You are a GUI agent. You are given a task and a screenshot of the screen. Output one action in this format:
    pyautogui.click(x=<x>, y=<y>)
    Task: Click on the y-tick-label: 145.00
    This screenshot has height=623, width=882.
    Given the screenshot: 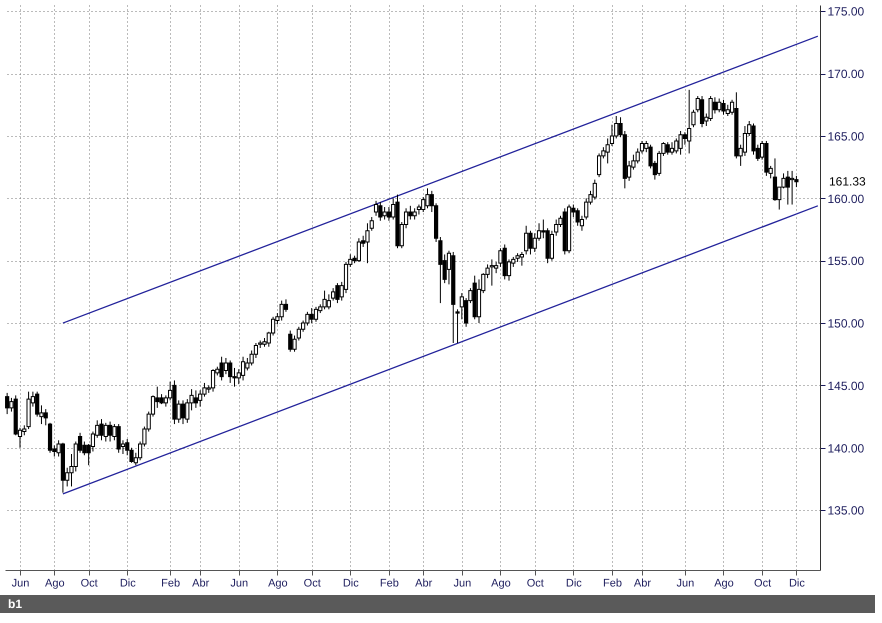 What is the action you would take?
    pyautogui.click(x=846, y=385)
    